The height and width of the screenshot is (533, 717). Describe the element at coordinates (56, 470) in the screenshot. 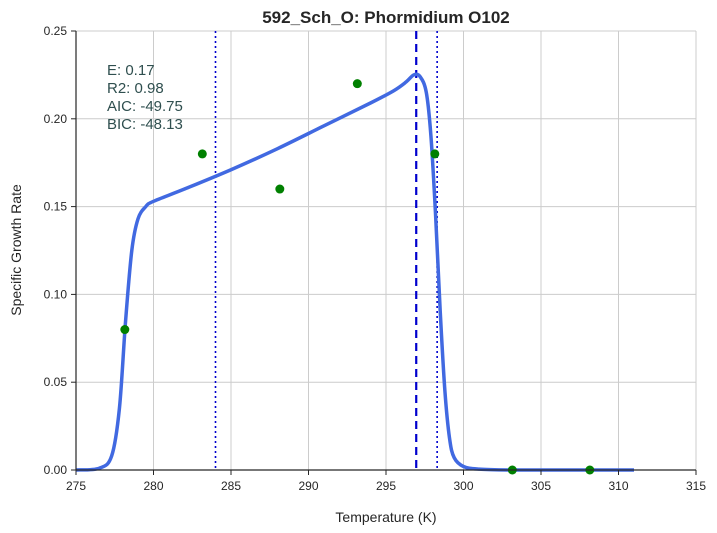

I see `y-tick-label: 0.00` at that location.